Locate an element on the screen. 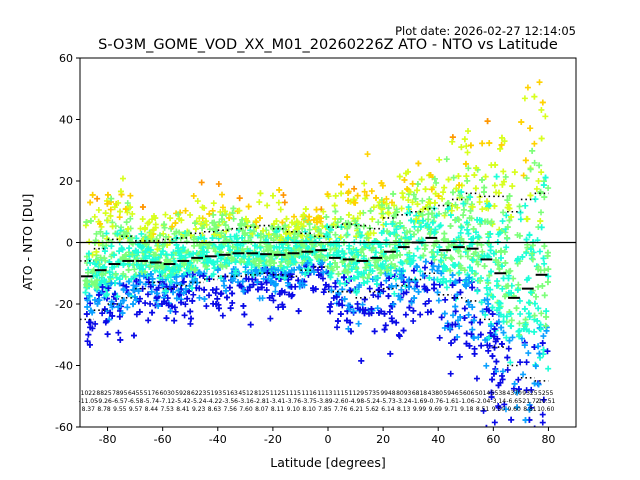 This screenshot has width=640, height=480. x-tick-label: 80 is located at coordinates (548, 439).